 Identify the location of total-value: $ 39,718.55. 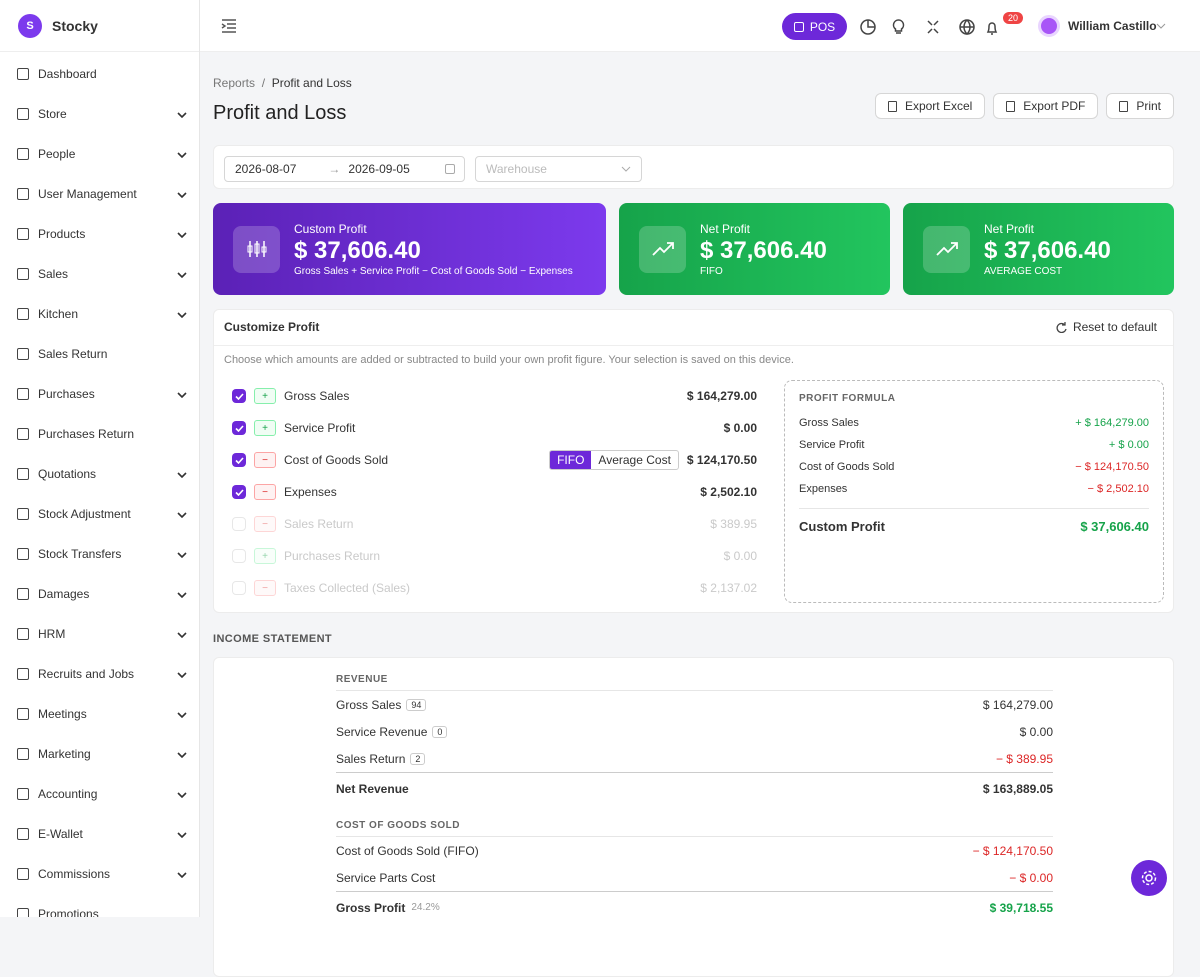
(1021, 907).